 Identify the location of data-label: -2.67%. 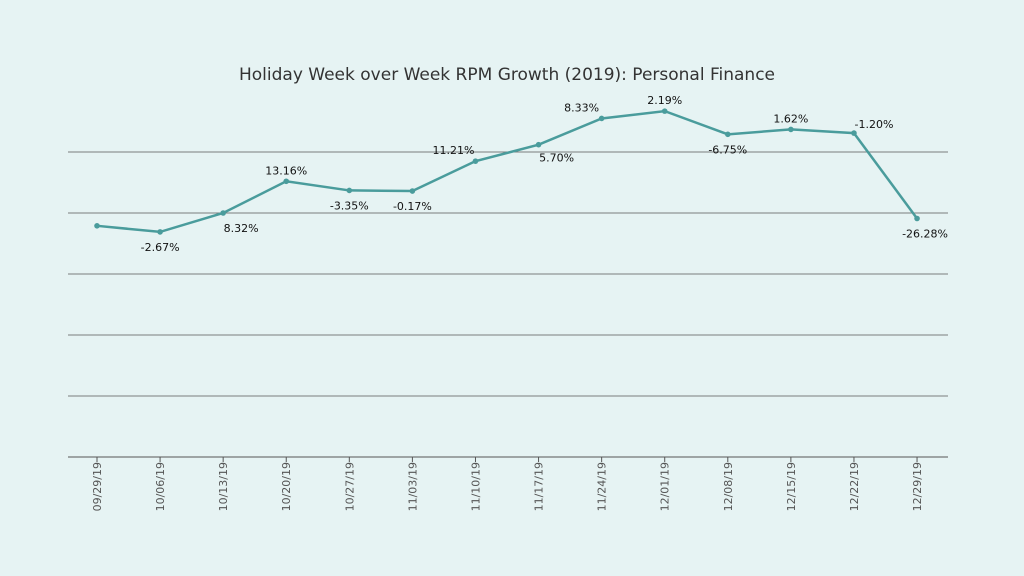
(160, 247).